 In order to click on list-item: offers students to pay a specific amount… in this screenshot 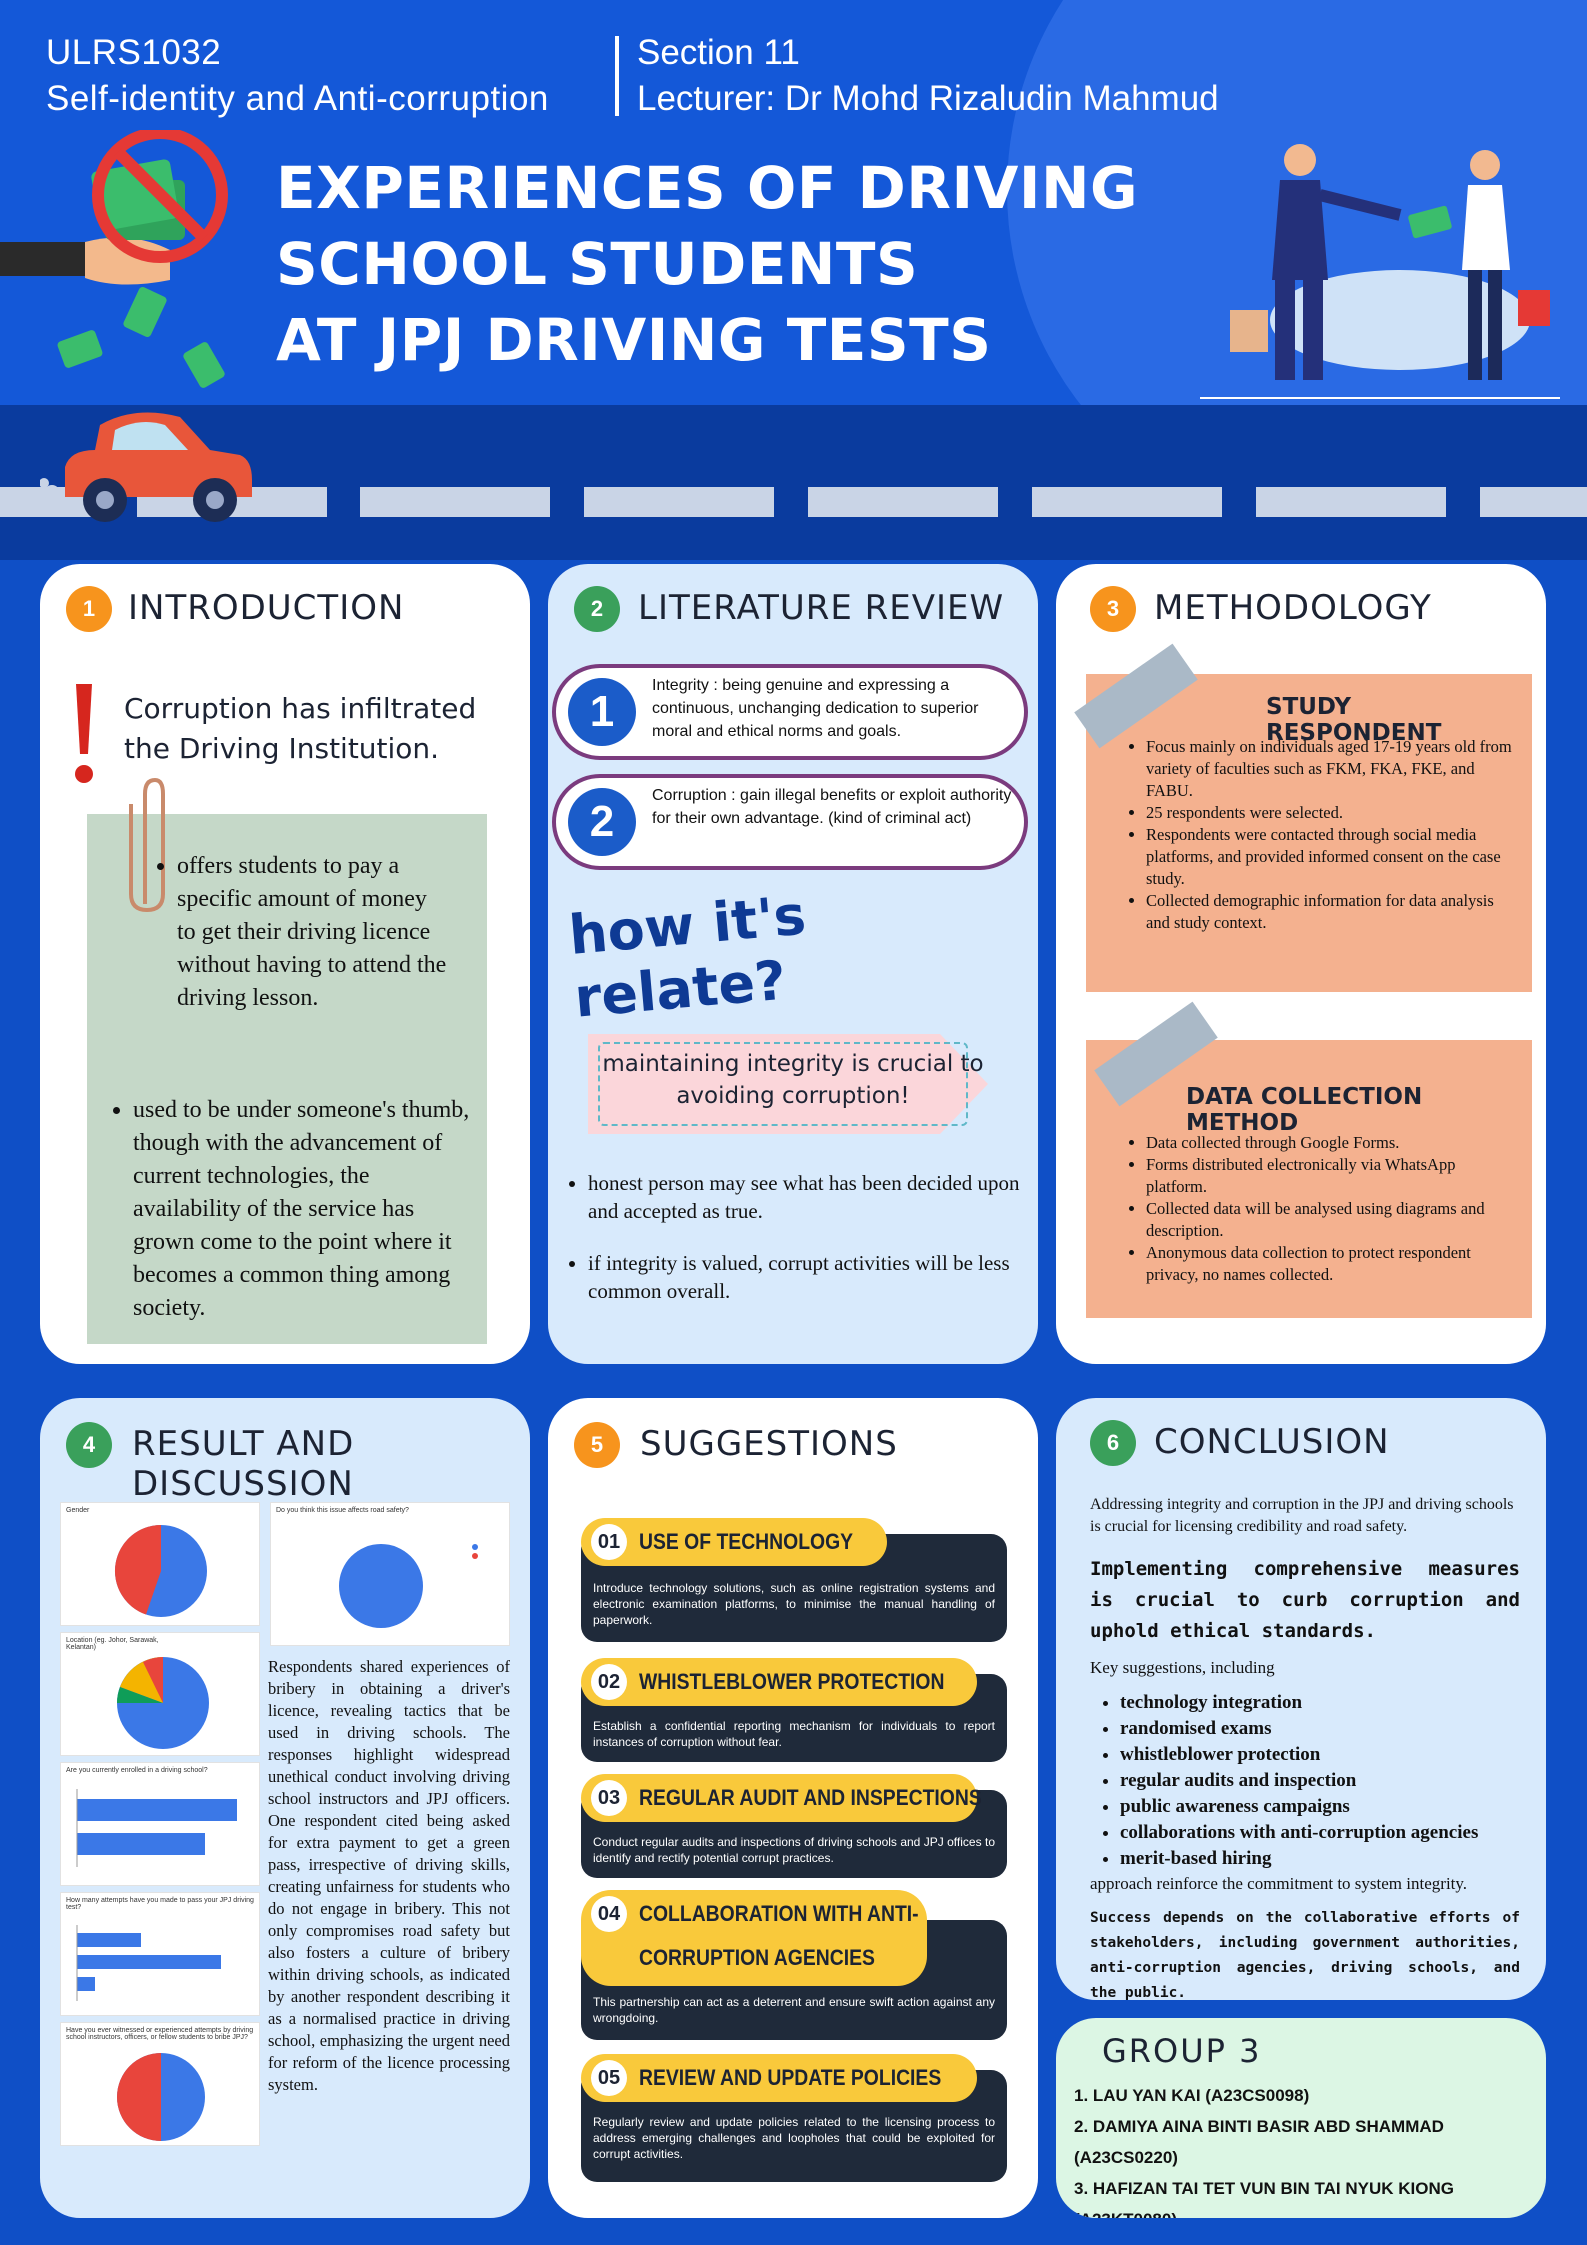, I will do `click(312, 932)`.